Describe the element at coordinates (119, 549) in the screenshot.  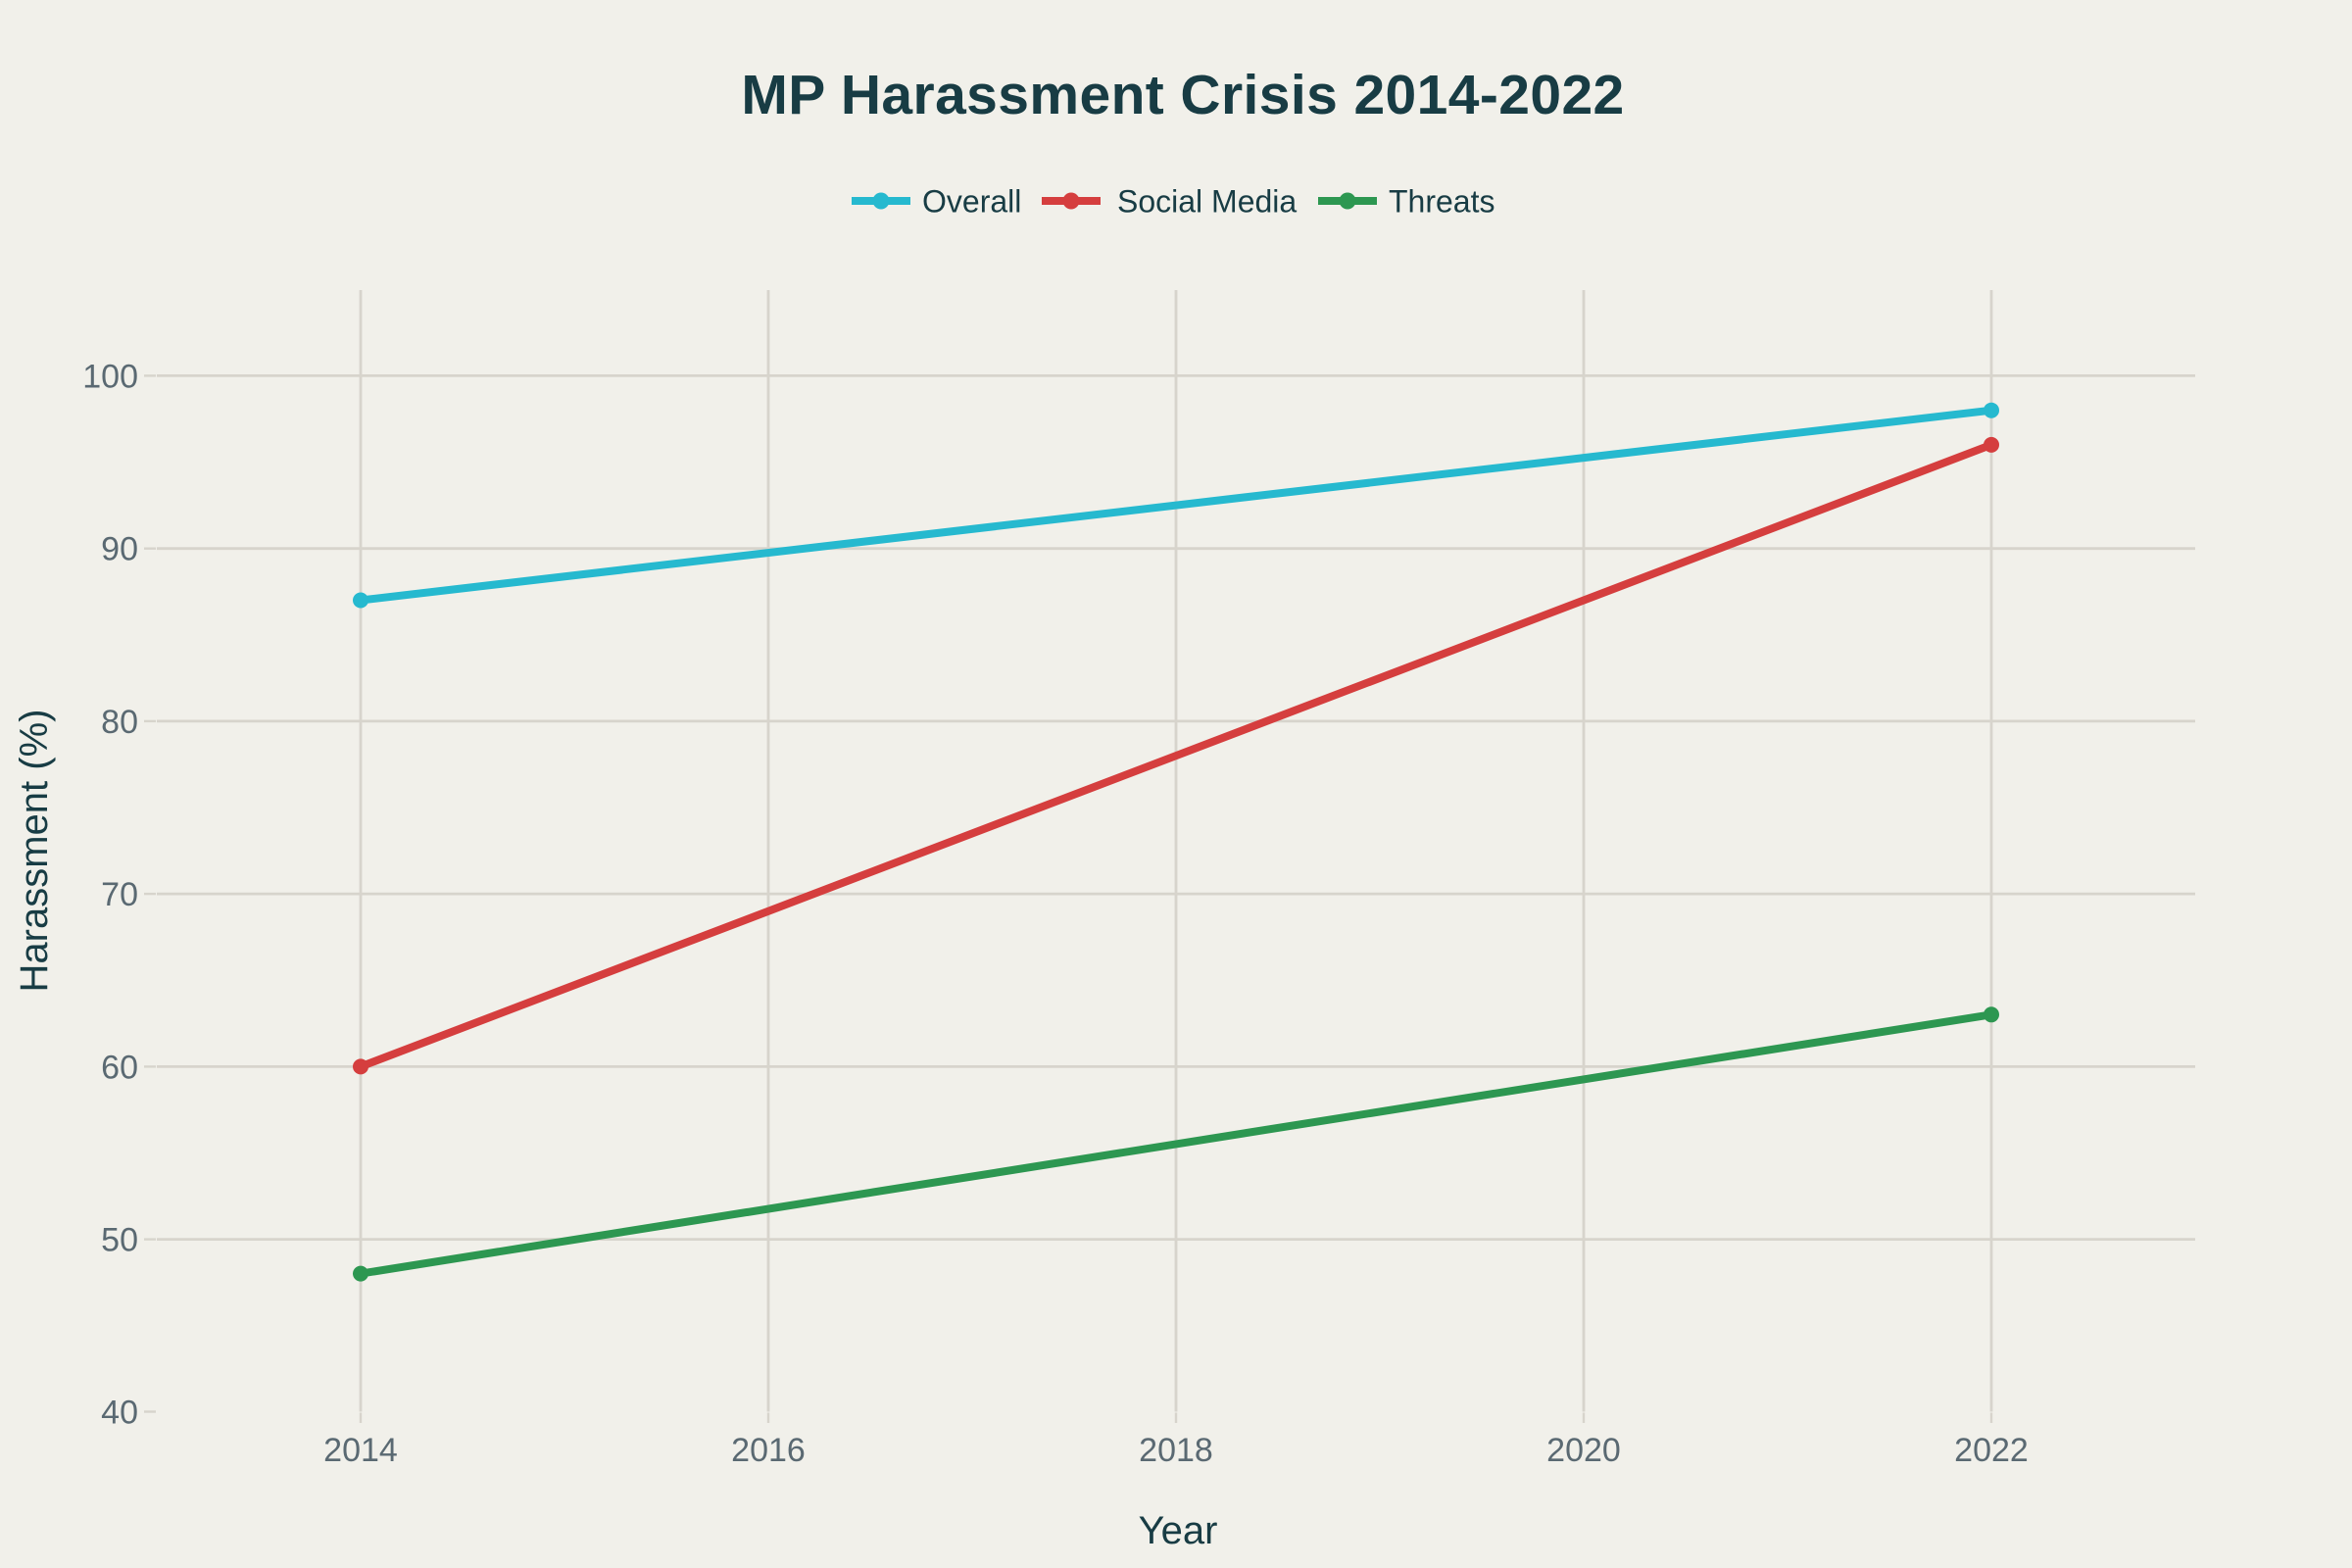
I see `svg-text: 90` at that location.